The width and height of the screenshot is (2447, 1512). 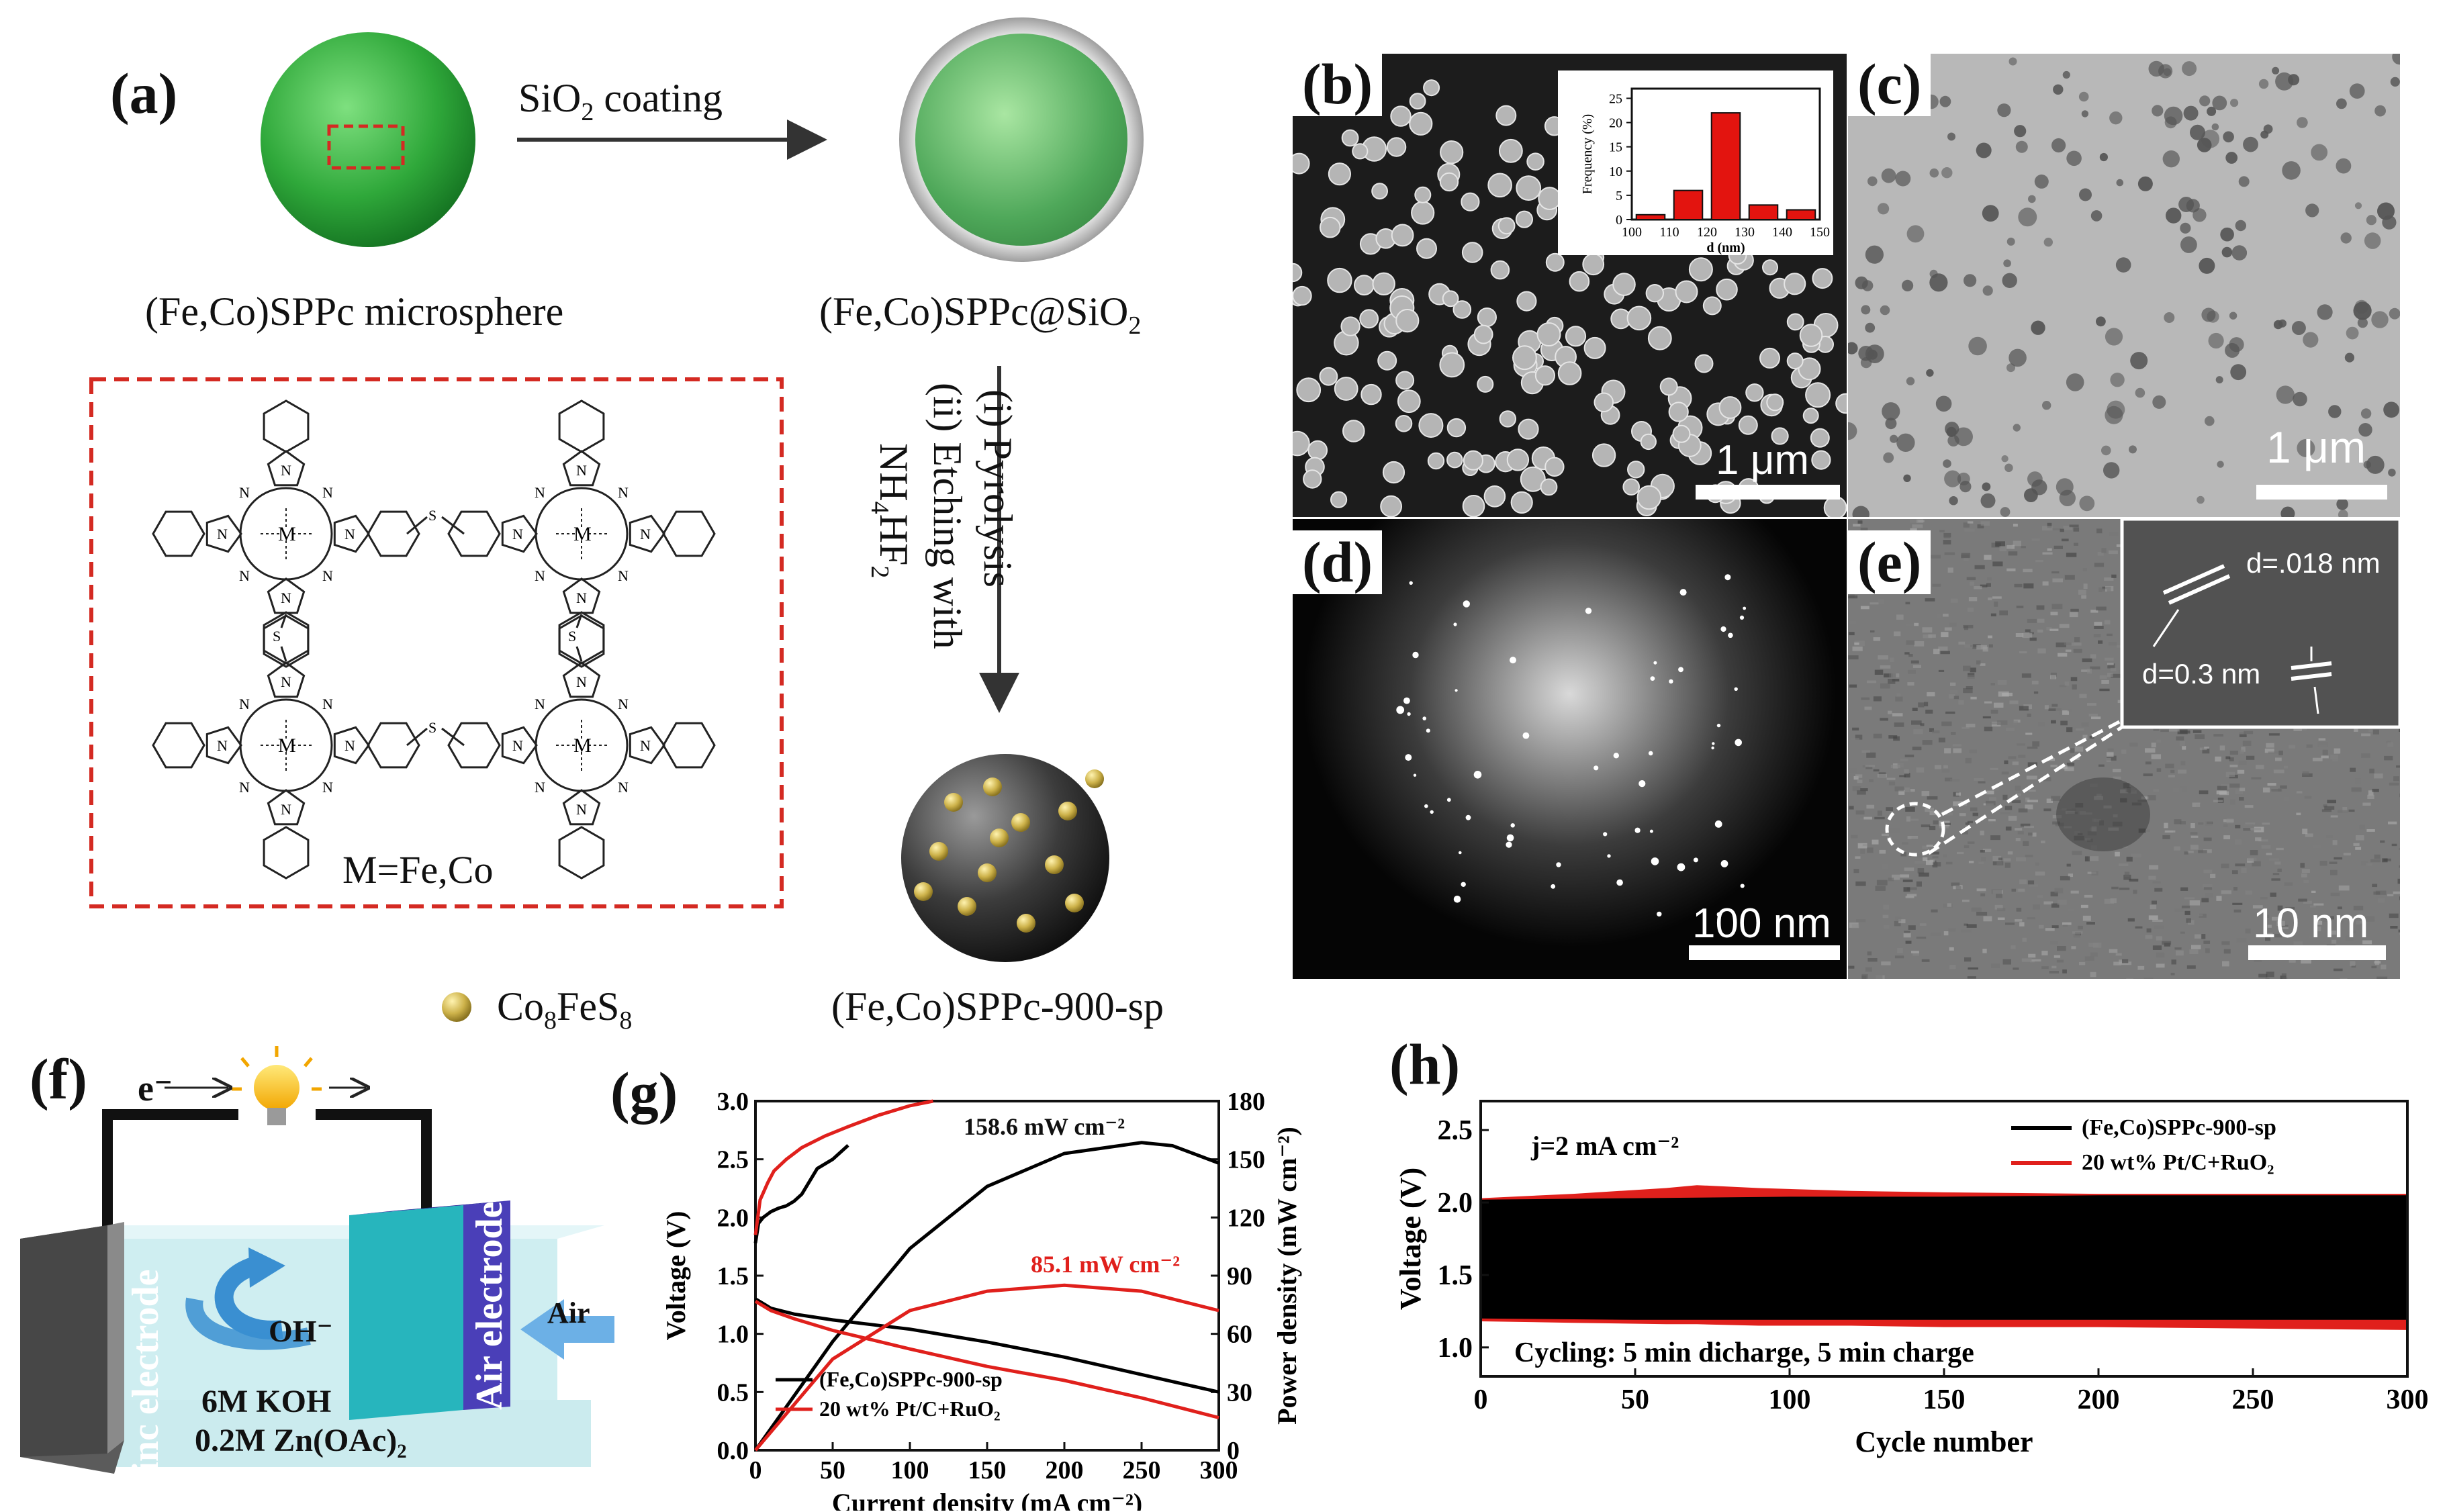 What do you see at coordinates (581, 468) in the screenshot?
I see `pyrrole-ring` at bounding box center [581, 468].